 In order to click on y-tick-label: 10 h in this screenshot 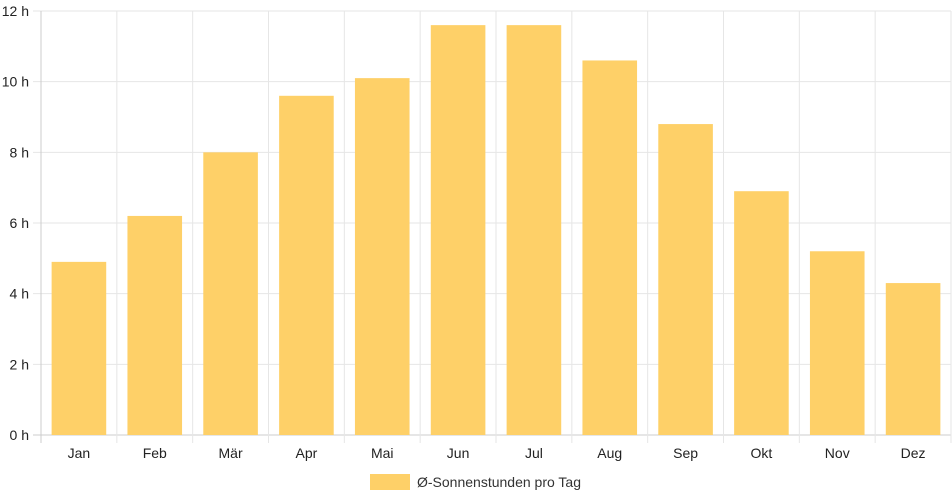, I will do `click(15, 82)`.